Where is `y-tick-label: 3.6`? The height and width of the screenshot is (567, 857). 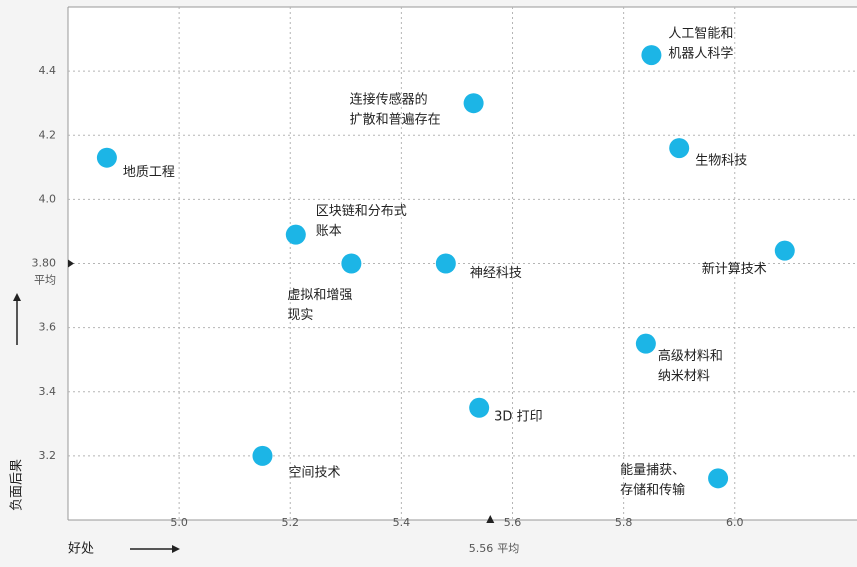 y-tick-label: 3.6 is located at coordinates (48, 327).